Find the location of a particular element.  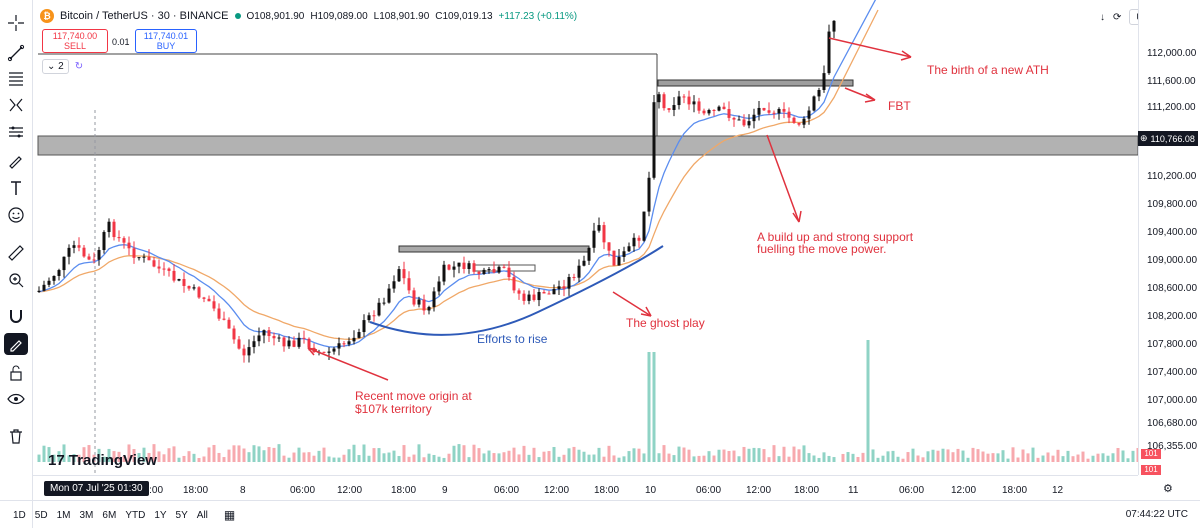

eye-icon is located at coordinates (16, 399).